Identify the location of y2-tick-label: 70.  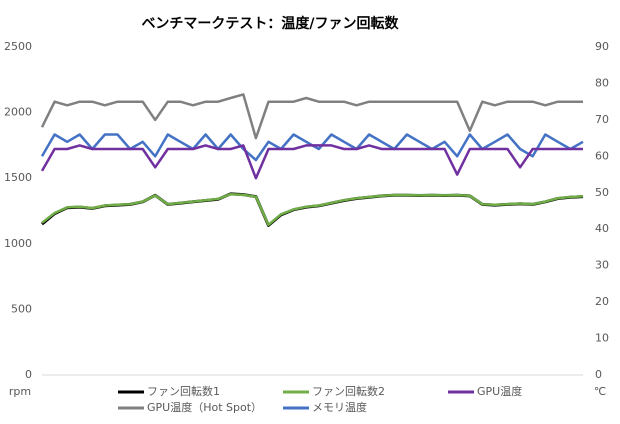
(602, 119).